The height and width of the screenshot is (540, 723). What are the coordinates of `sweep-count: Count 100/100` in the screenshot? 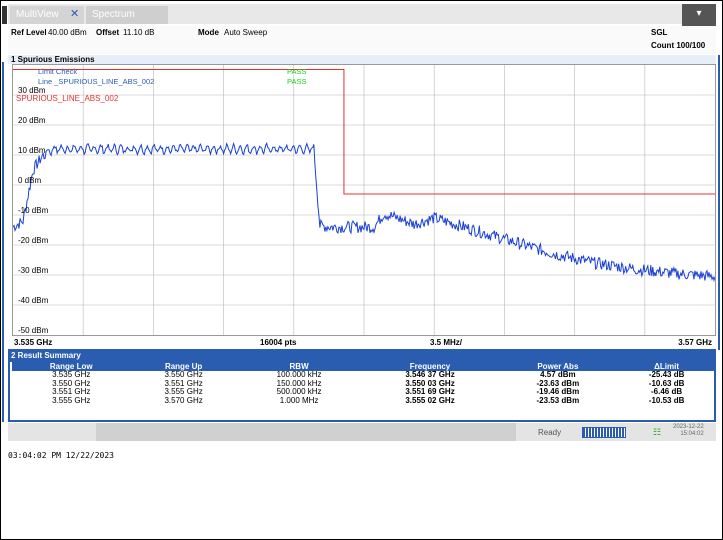 It's located at (678, 45).